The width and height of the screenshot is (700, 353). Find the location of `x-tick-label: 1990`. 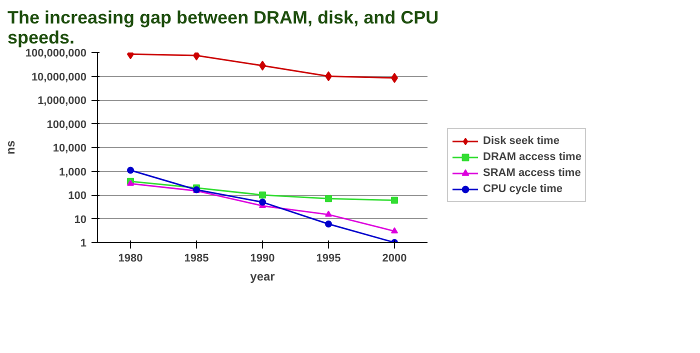

x-tick-label: 1990 is located at coordinates (262, 258).